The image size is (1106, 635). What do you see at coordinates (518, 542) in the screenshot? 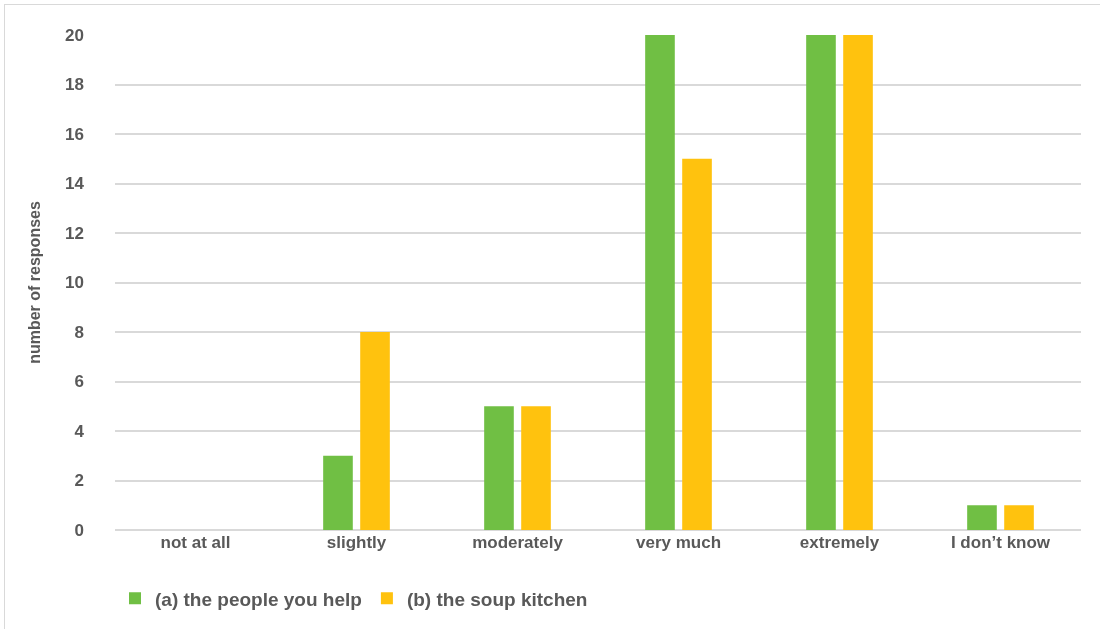
I see `x-tick-label: moderately` at bounding box center [518, 542].